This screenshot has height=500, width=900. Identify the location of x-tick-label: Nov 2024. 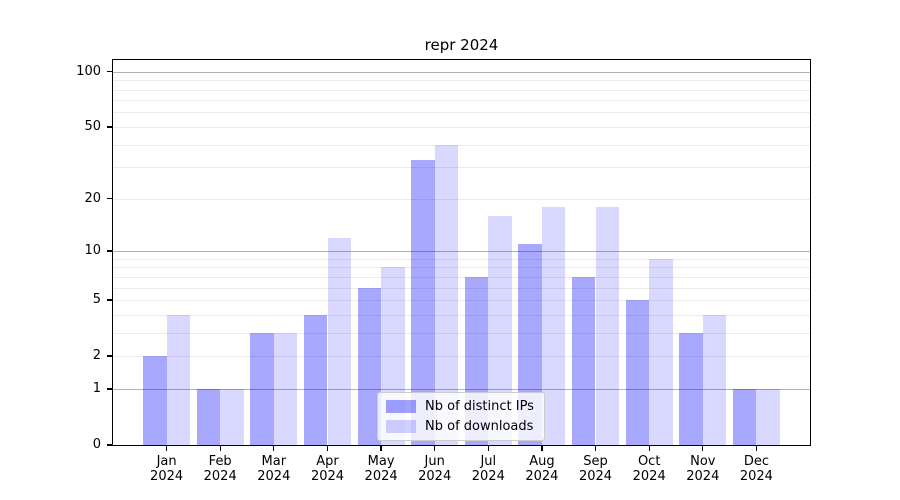
(703, 469).